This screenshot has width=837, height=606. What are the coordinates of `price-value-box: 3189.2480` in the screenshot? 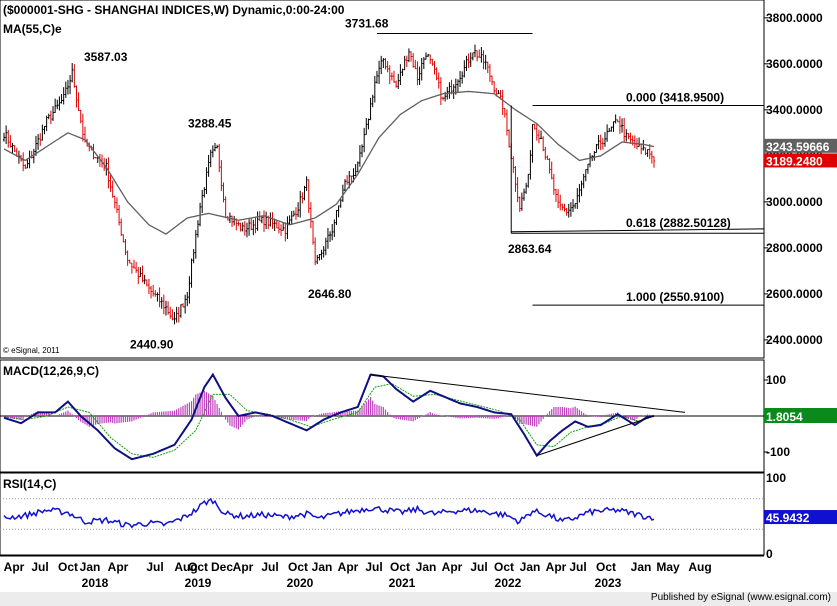 It's located at (800, 160).